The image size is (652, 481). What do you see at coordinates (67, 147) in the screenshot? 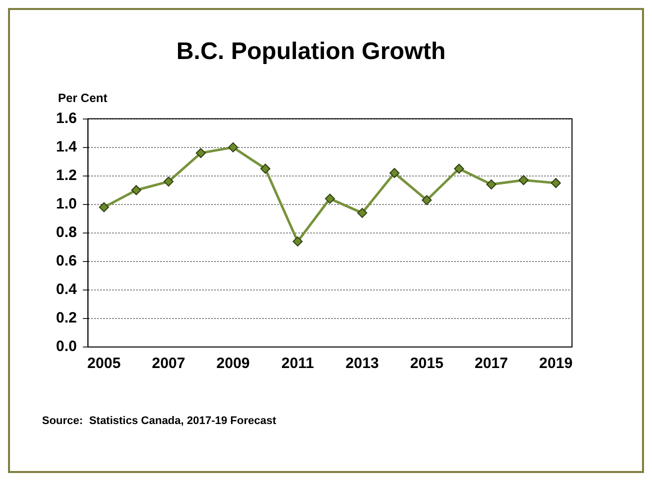
I see `y-tick-label: 1.4` at bounding box center [67, 147].